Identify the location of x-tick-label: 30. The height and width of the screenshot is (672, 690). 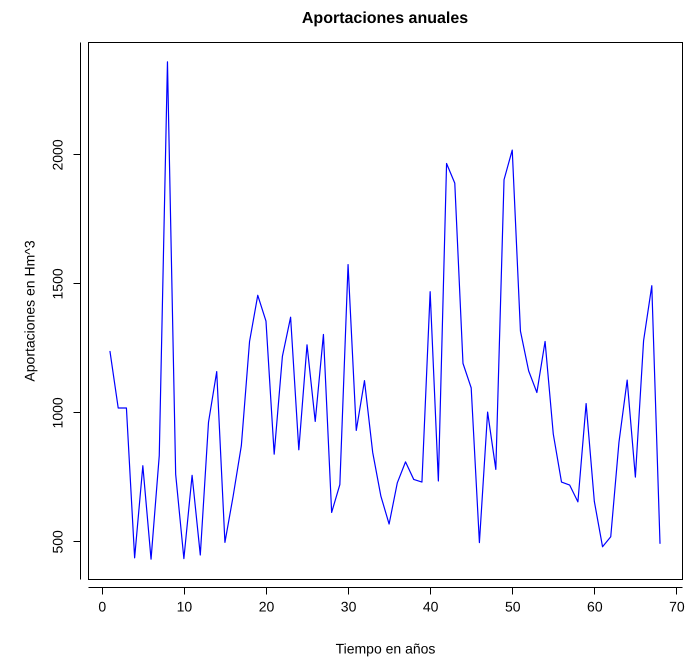
(348, 606).